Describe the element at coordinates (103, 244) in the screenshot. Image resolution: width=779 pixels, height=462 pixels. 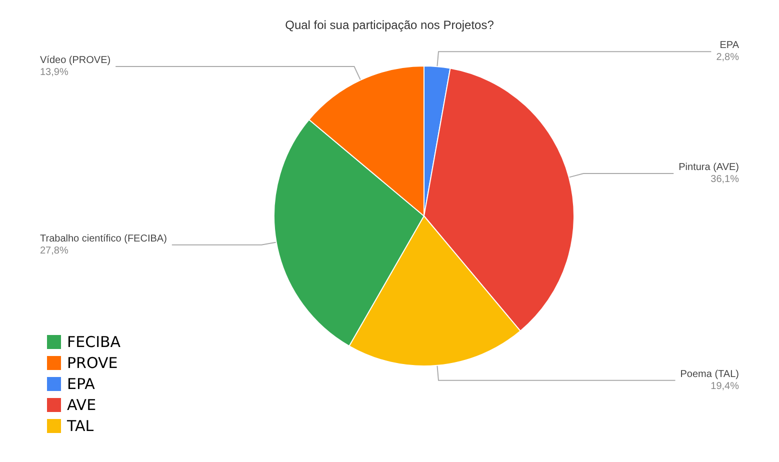
I see `data-label: Trabalho científico (FECIBA) 27,8%` at that location.